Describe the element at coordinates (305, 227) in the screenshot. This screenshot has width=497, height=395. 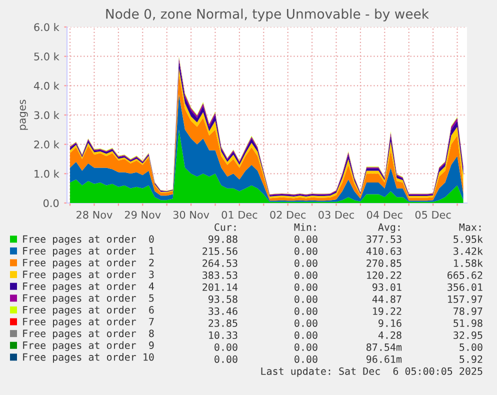
I see `text: Min:` at that location.